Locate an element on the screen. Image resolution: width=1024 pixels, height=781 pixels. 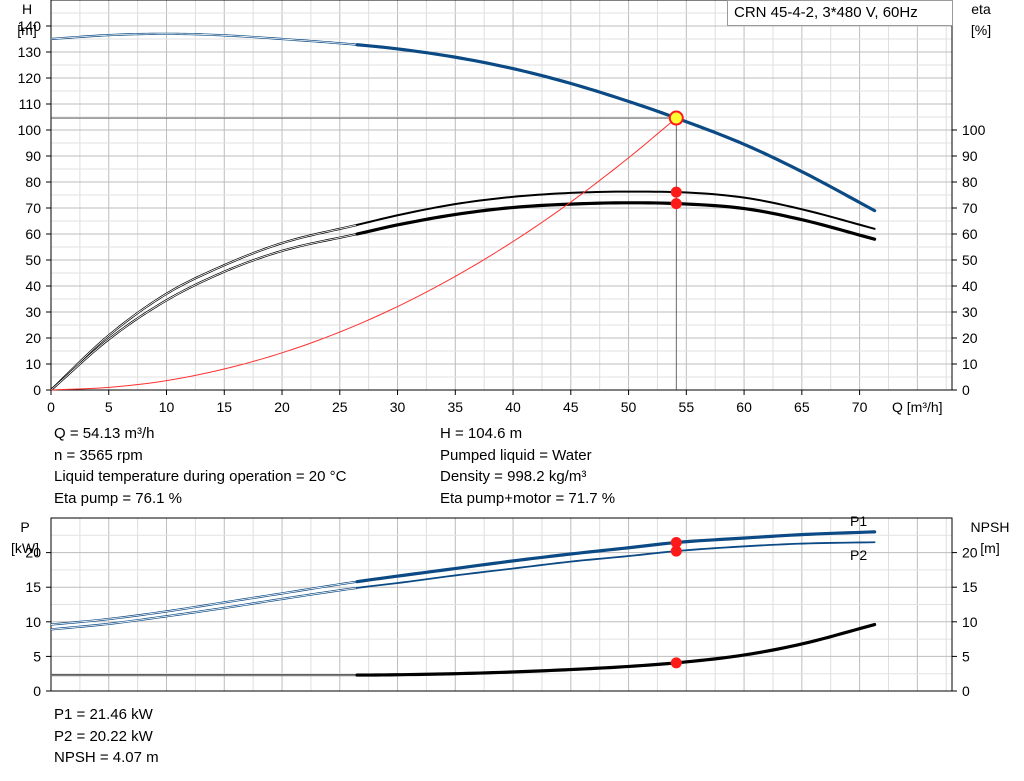
y-left-tick-label: 70 is located at coordinates (33, 208).